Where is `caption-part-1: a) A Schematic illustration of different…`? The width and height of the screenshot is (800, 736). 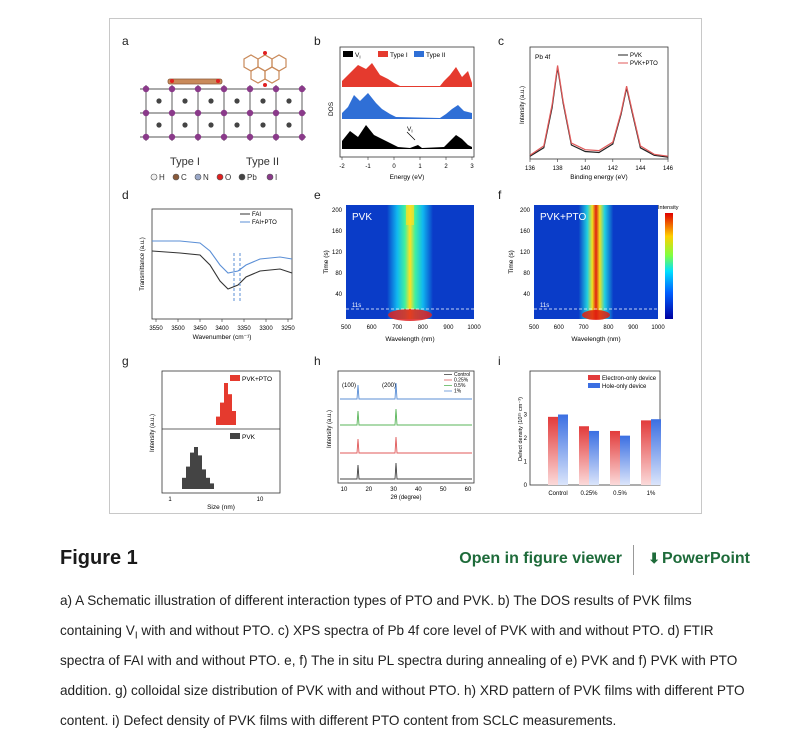 caption-part-1: a) A Schematic illustration of different… is located at coordinates (376, 615).